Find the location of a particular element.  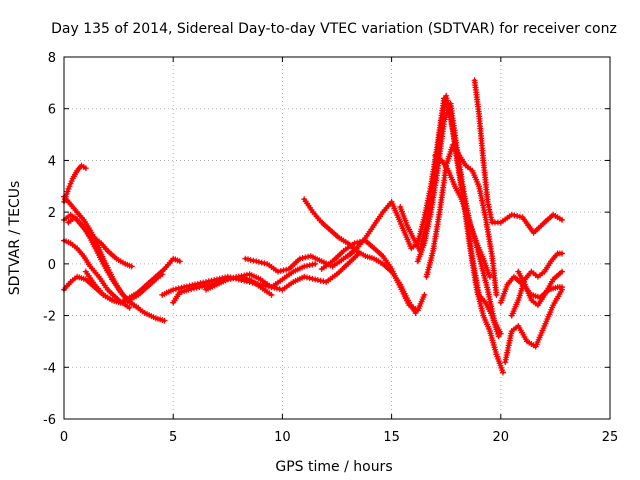

y-tick-label: -2 is located at coordinates (49, 317).